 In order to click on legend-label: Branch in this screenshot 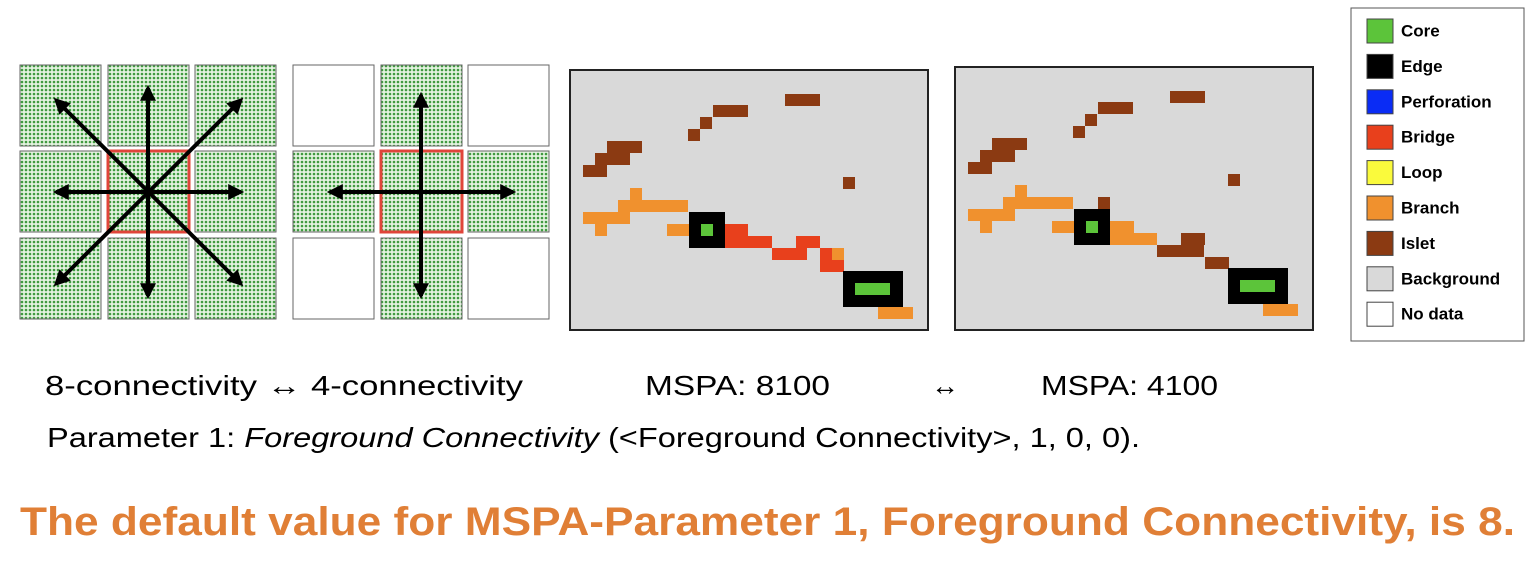, I will do `click(1430, 207)`.